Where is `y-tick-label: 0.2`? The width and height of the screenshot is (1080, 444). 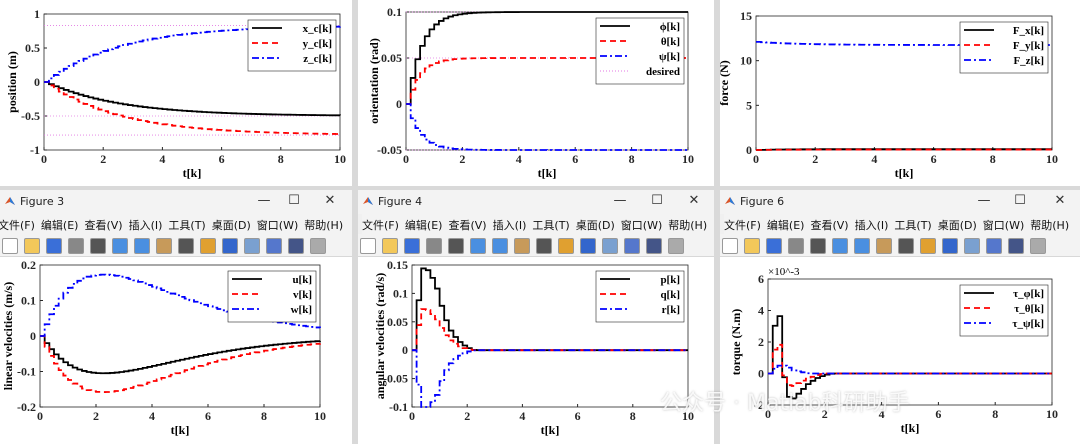
y-tick-label: 0.2 is located at coordinates (28, 265).